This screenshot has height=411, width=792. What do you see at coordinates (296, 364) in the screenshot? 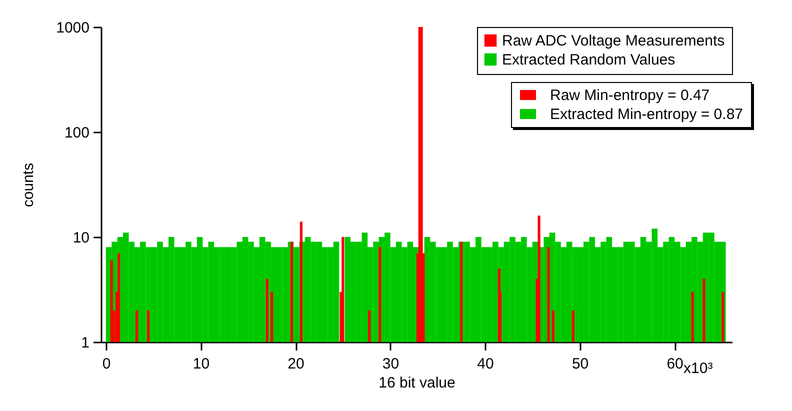
I see `x-tick-label: 20` at bounding box center [296, 364].